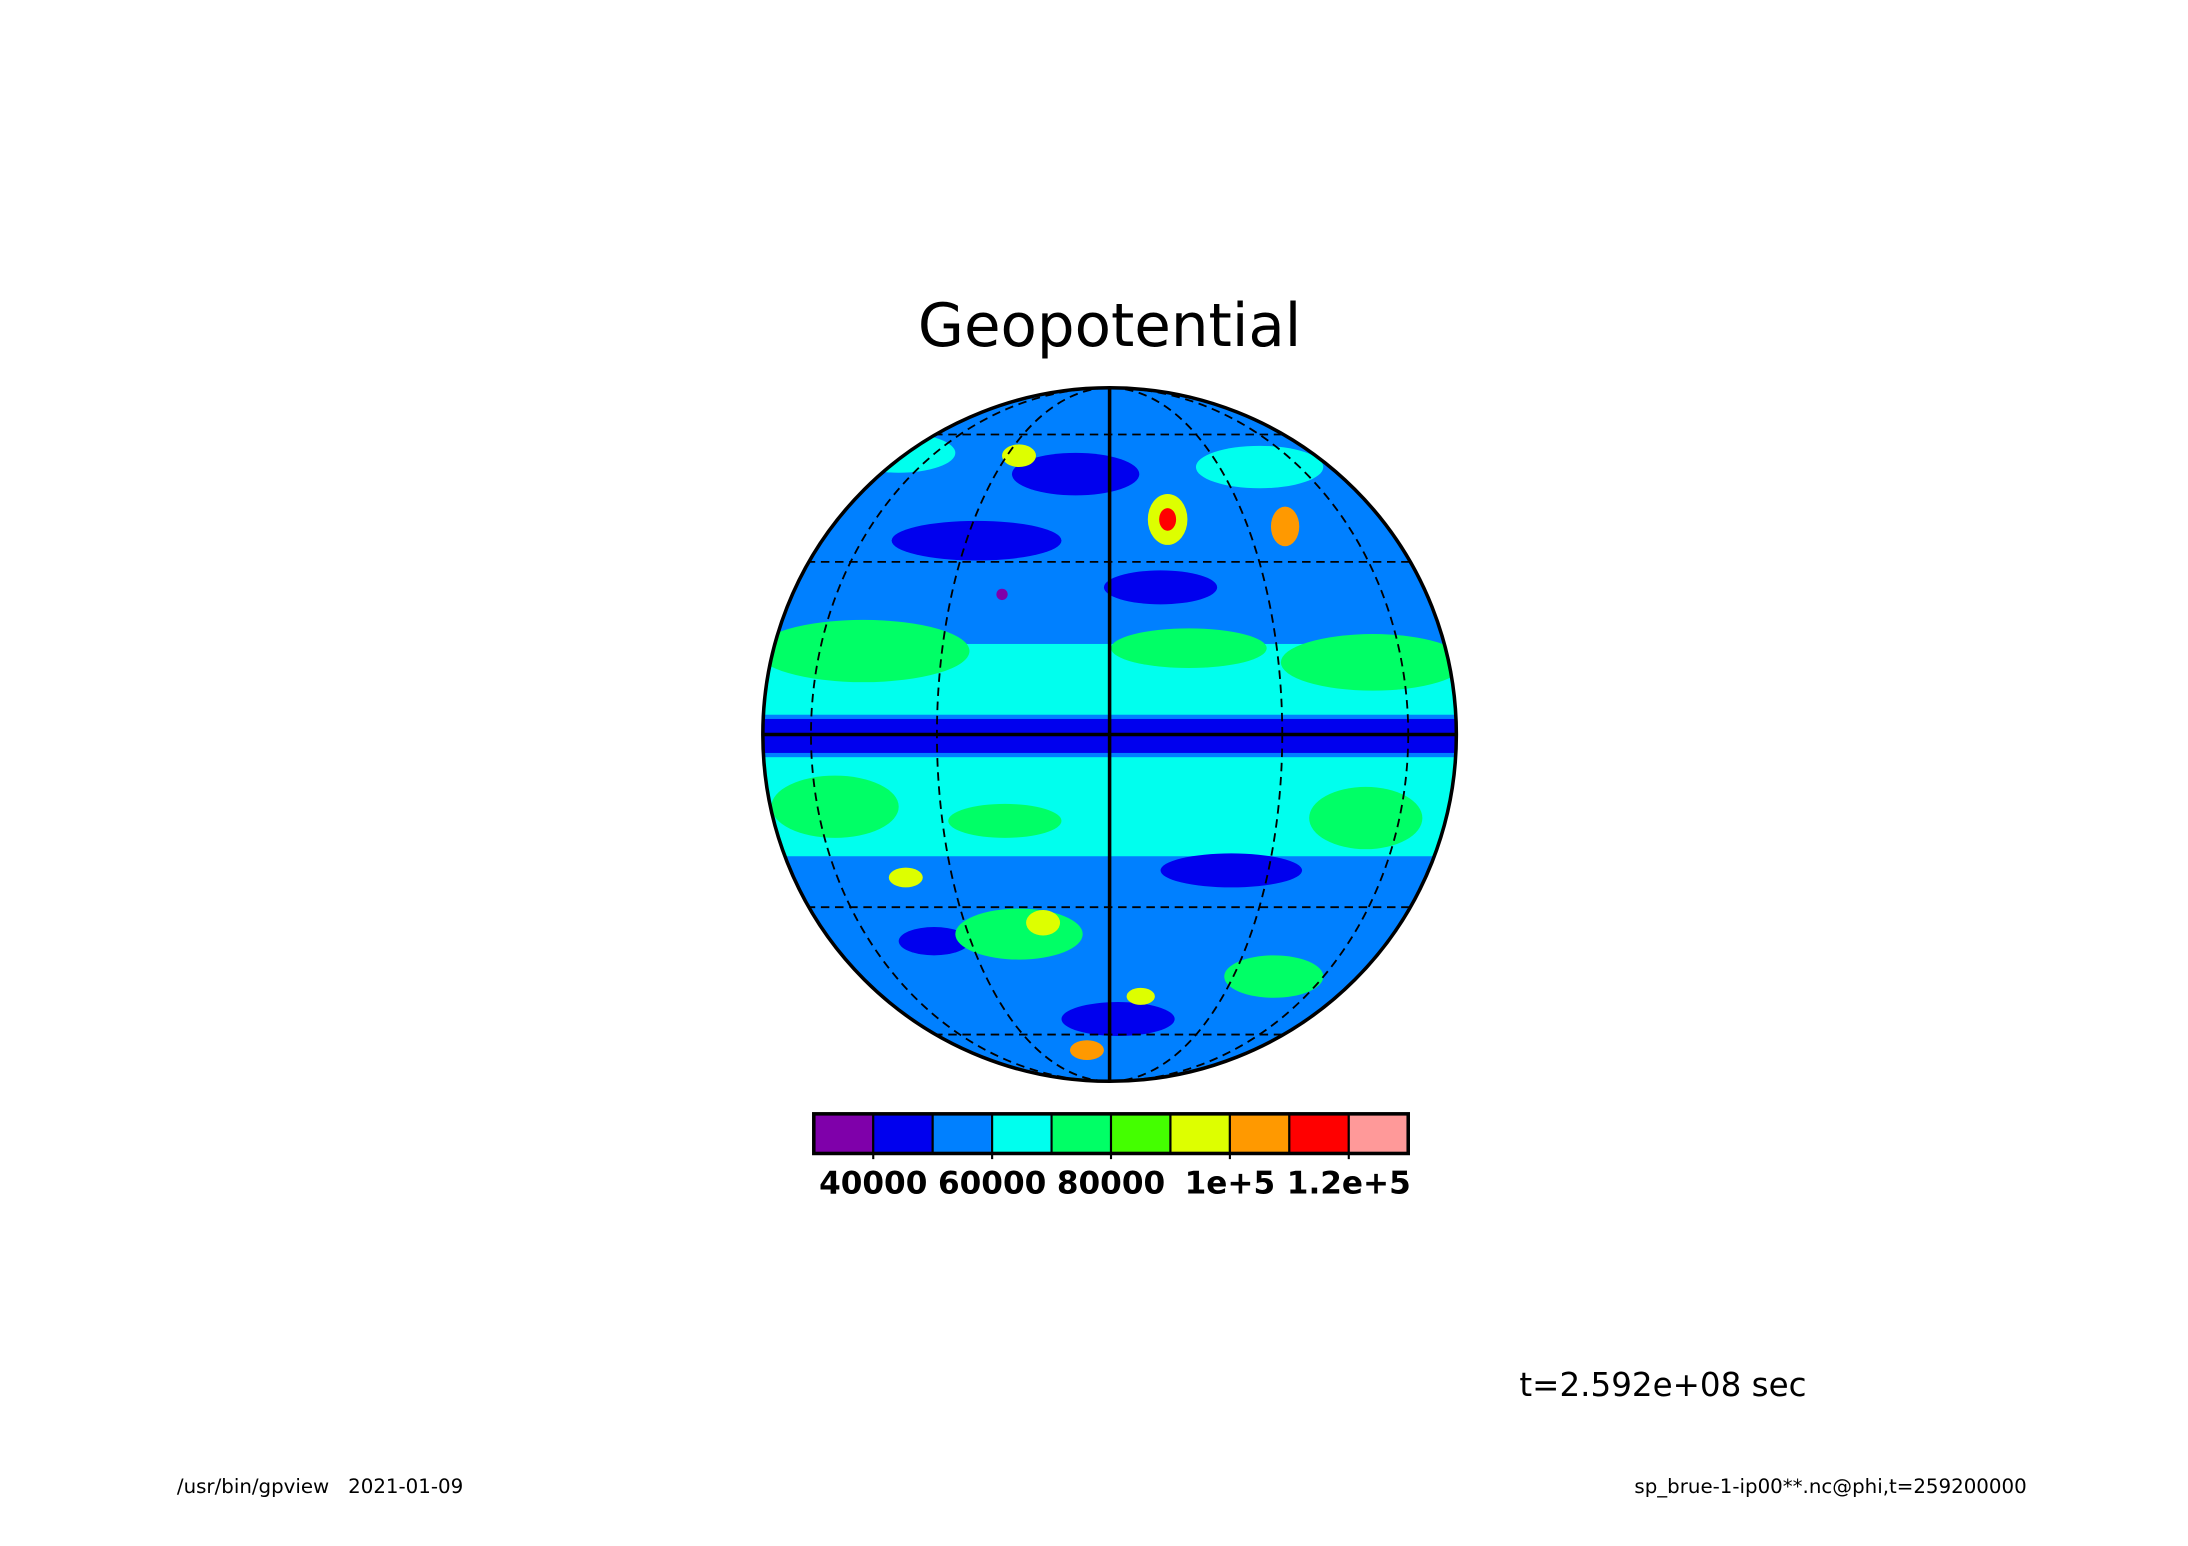 This screenshot has height=1546, width=2188. I want to click on colorbar-tick-label: 1.2e+5, so click(1349, 1184).